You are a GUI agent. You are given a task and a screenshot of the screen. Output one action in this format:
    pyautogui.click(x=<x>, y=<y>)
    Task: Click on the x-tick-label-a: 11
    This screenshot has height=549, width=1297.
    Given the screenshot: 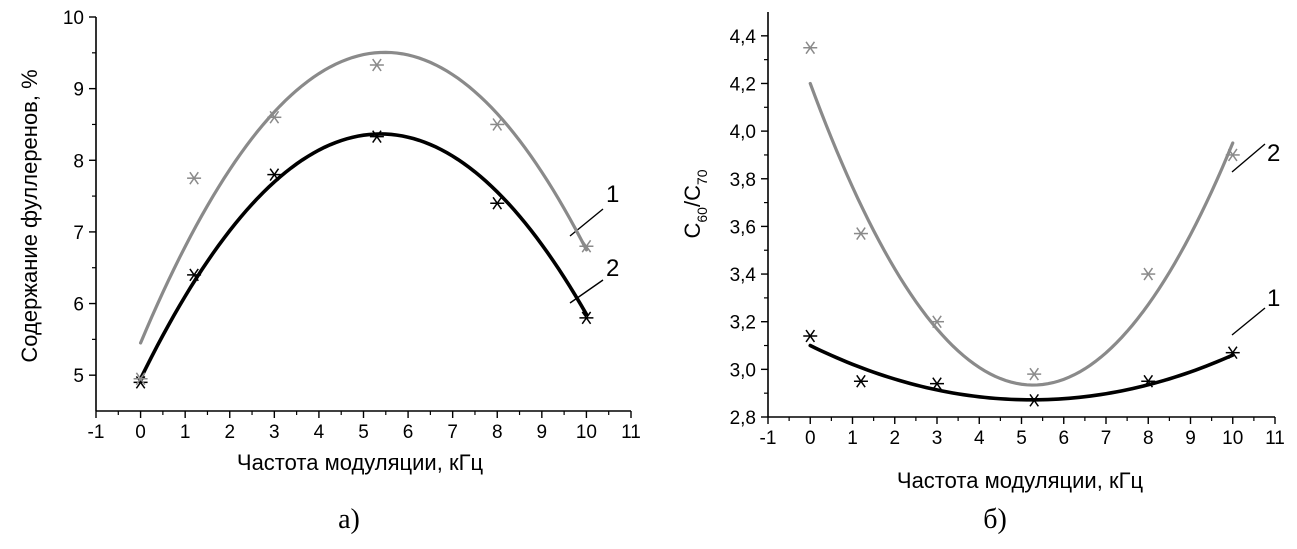 What is the action you would take?
    pyautogui.click(x=631, y=432)
    